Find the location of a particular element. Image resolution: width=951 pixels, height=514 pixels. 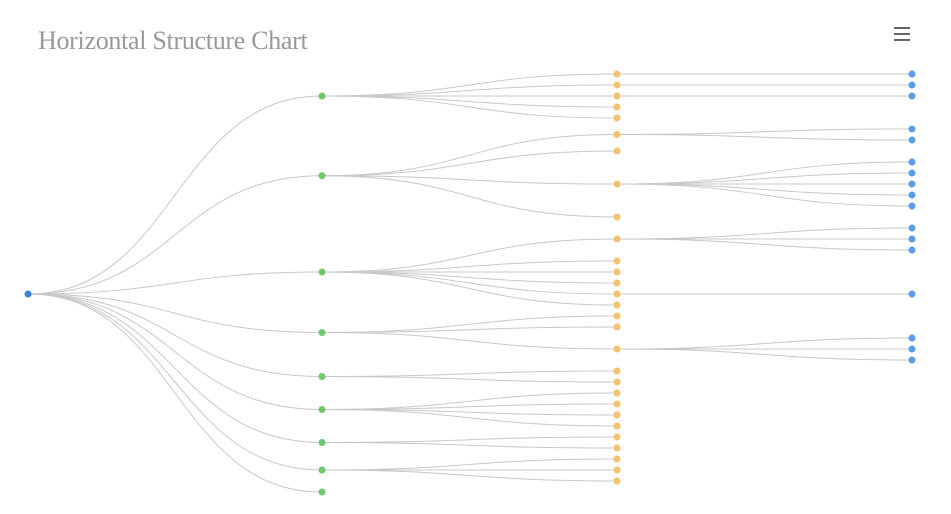

hamburger-menu-icon is located at coordinates (902, 34).